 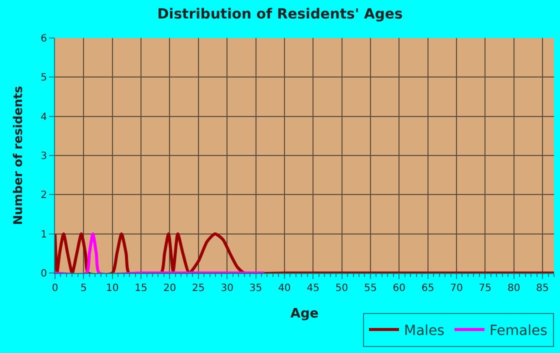 What do you see at coordinates (518, 331) in the screenshot?
I see `legend-label: Females` at bounding box center [518, 331].